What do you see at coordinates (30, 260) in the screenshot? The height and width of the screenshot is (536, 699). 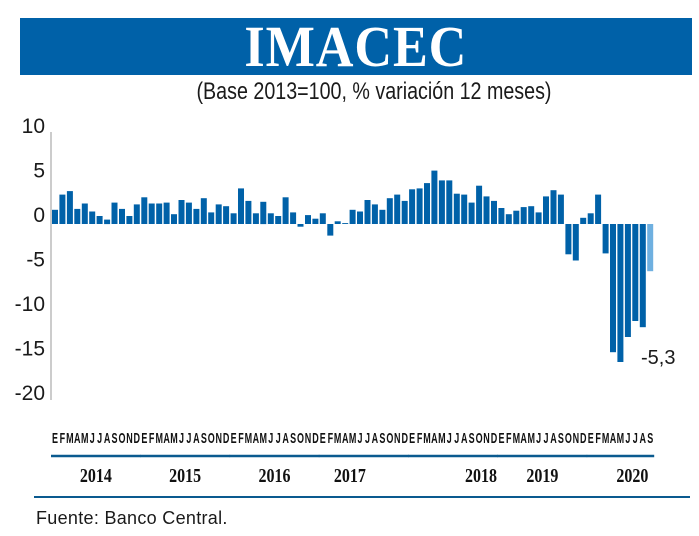 I see `y-tick-labels: 10 5 0 -5 -10 -15 -20` at bounding box center [30, 260].